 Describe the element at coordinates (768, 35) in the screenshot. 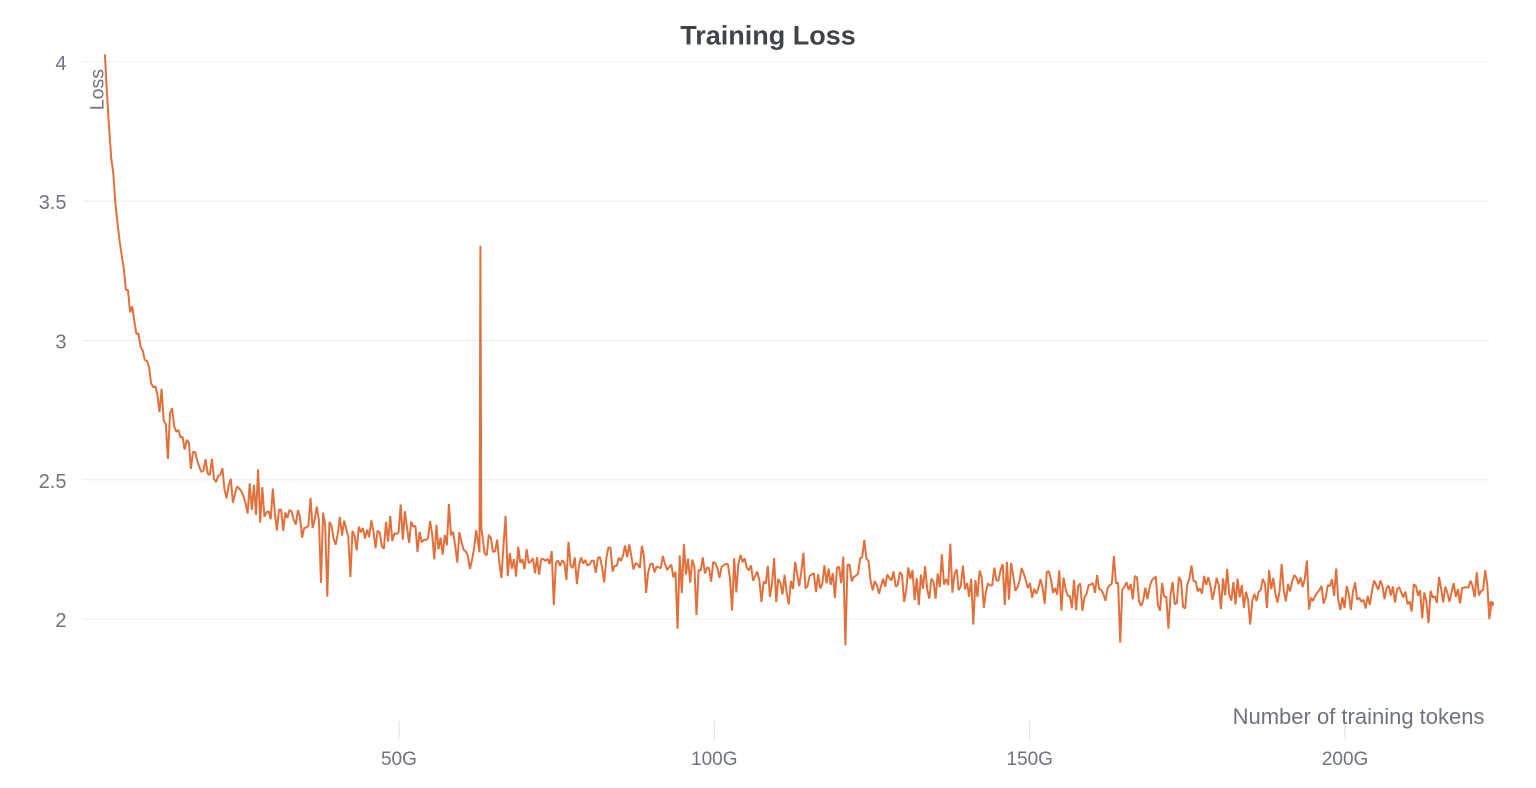

I see `svg-text: Training Loss` at that location.